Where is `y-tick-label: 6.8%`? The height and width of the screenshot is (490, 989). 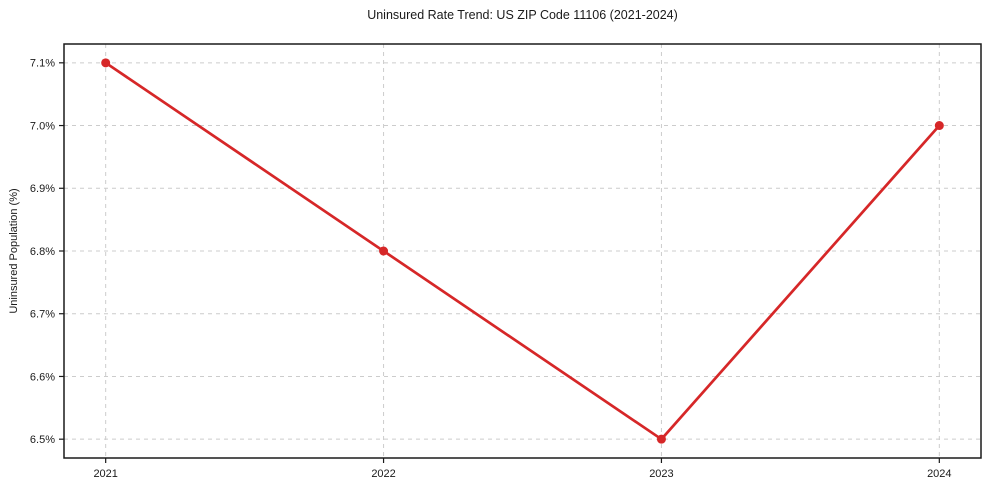
y-tick-label: 6.8% is located at coordinates (42, 252).